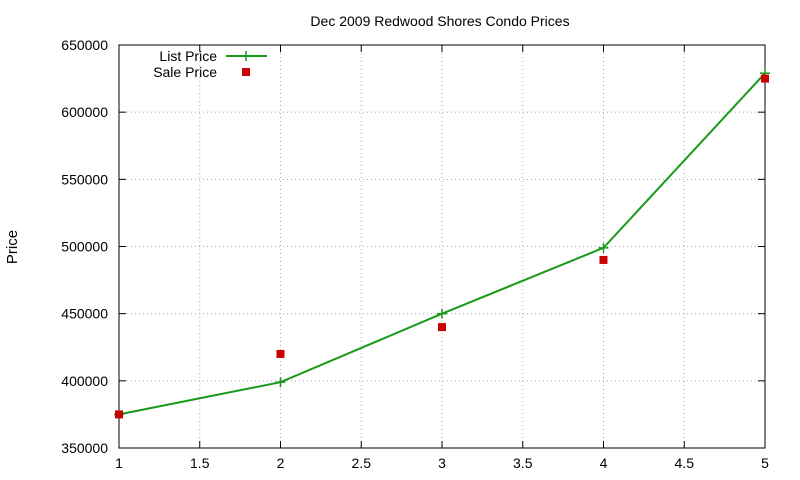  Describe the element at coordinates (439, 21) in the screenshot. I see `chart-title: Dec 2009 Redwood Shores Condo Prices` at that location.